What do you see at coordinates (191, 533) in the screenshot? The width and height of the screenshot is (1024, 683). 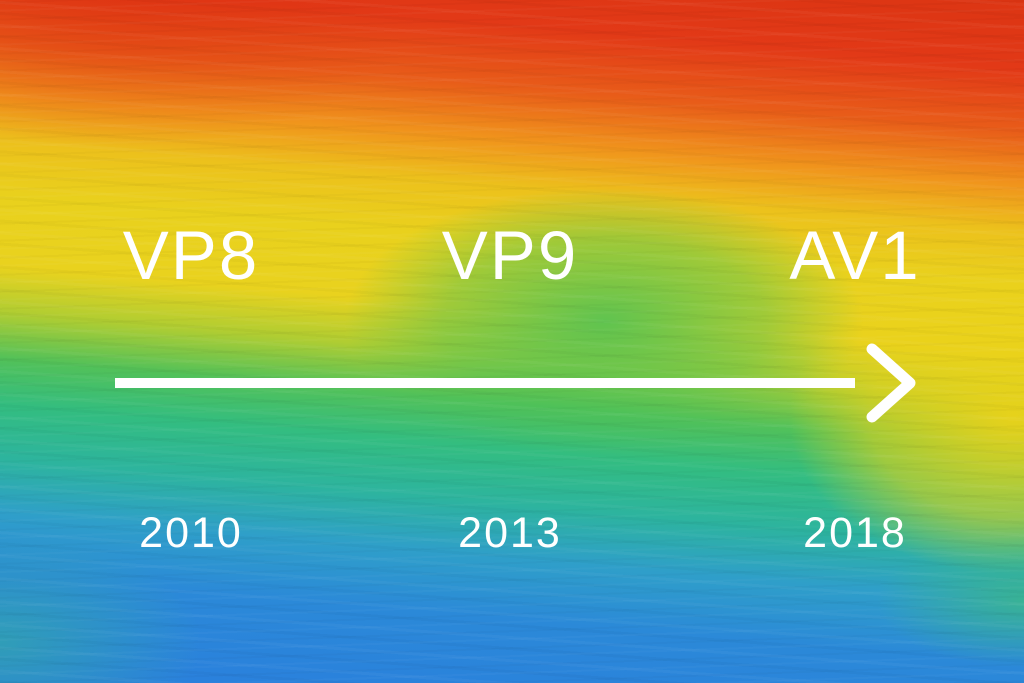 I see `year-label-2010: 2010` at bounding box center [191, 533].